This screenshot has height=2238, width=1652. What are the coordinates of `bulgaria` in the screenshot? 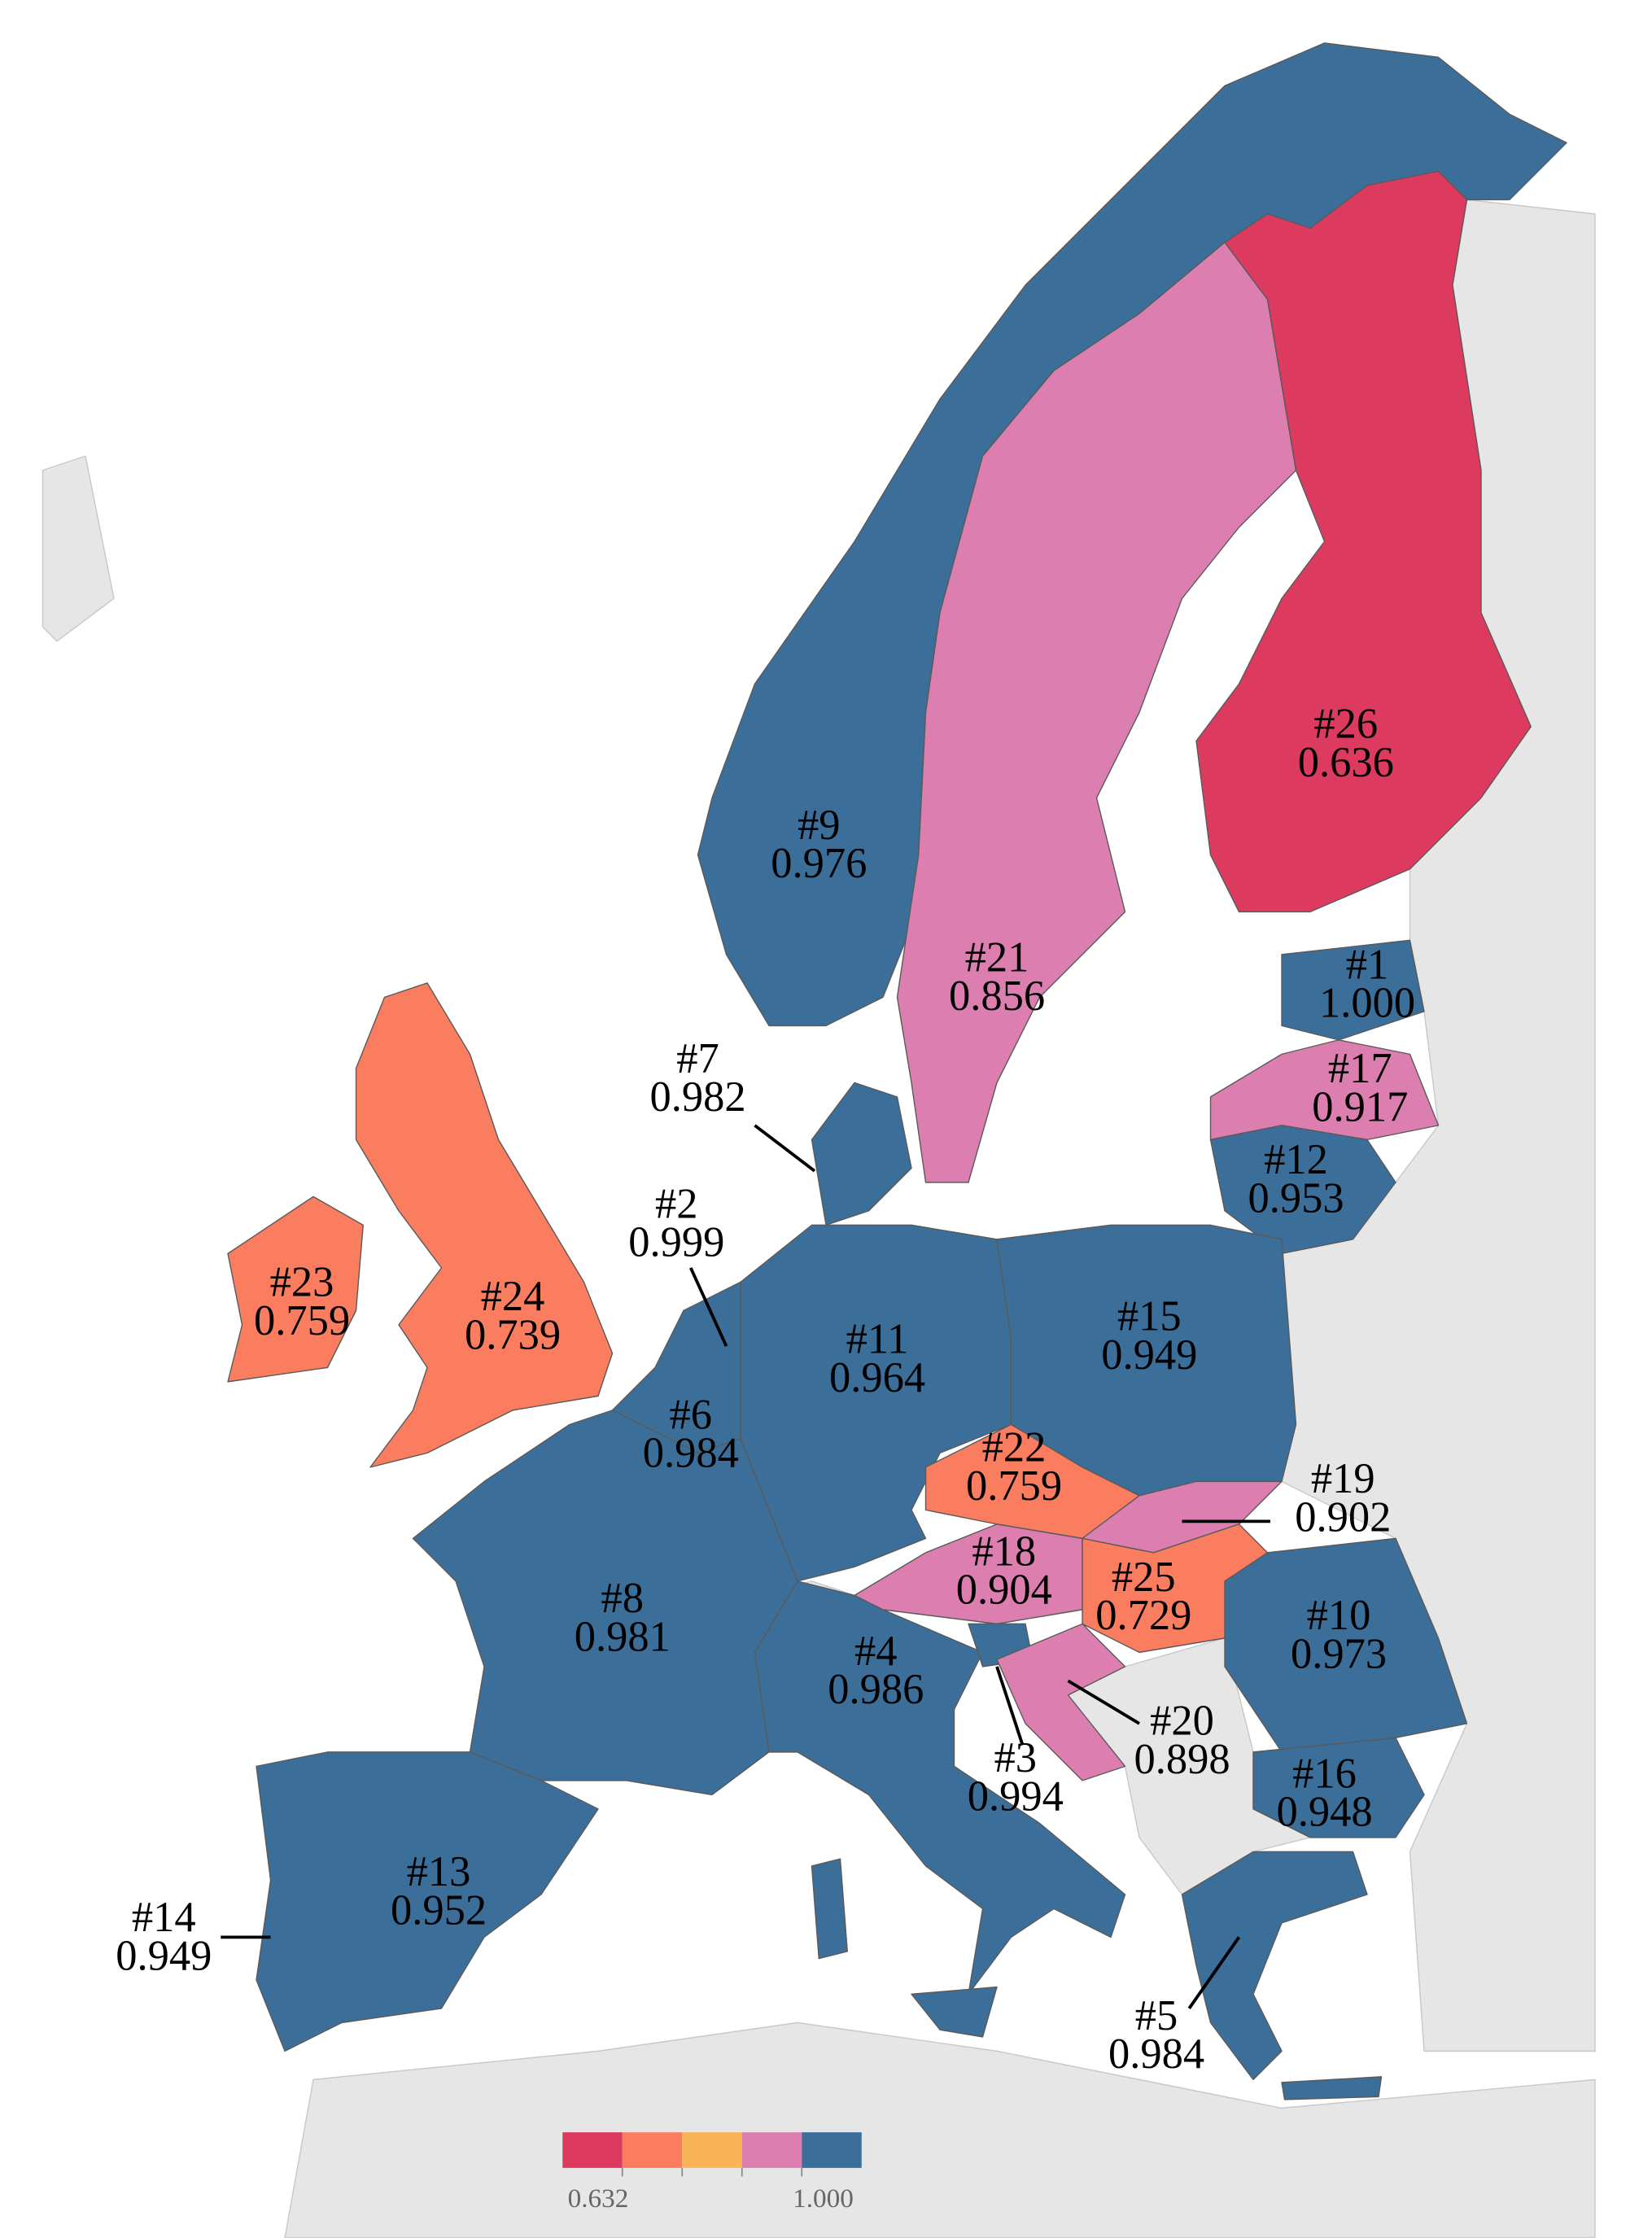 It's located at (1338, 1787).